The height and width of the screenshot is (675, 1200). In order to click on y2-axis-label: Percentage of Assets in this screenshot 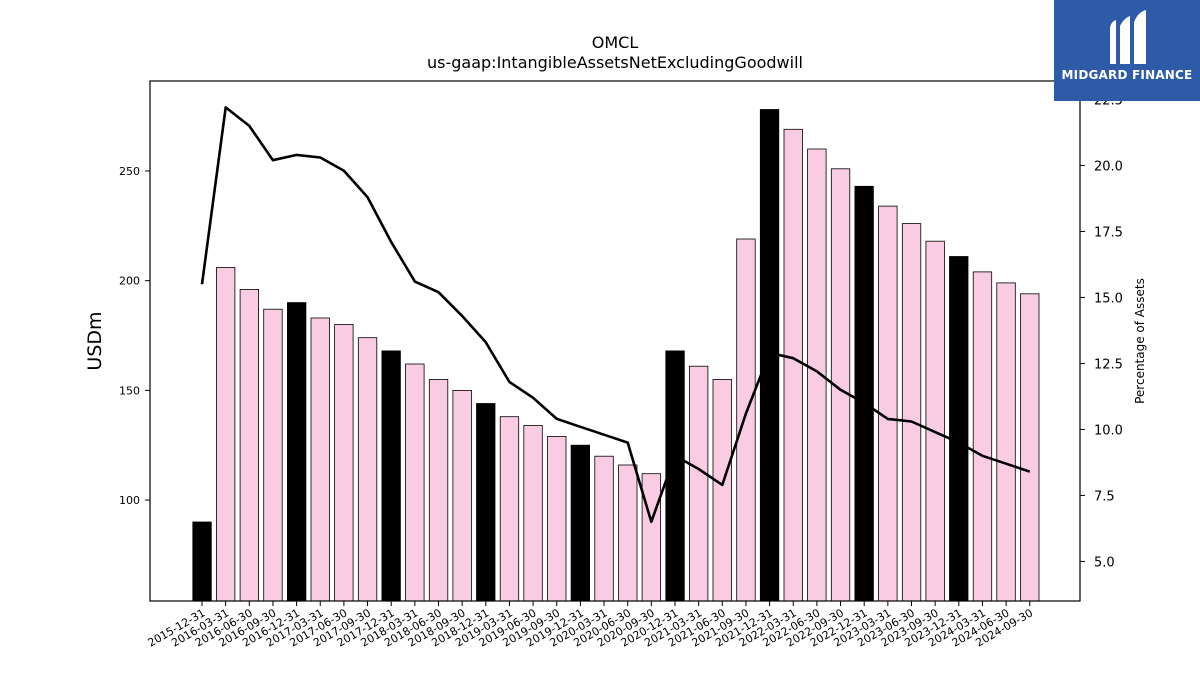, I will do `click(1140, 341)`.